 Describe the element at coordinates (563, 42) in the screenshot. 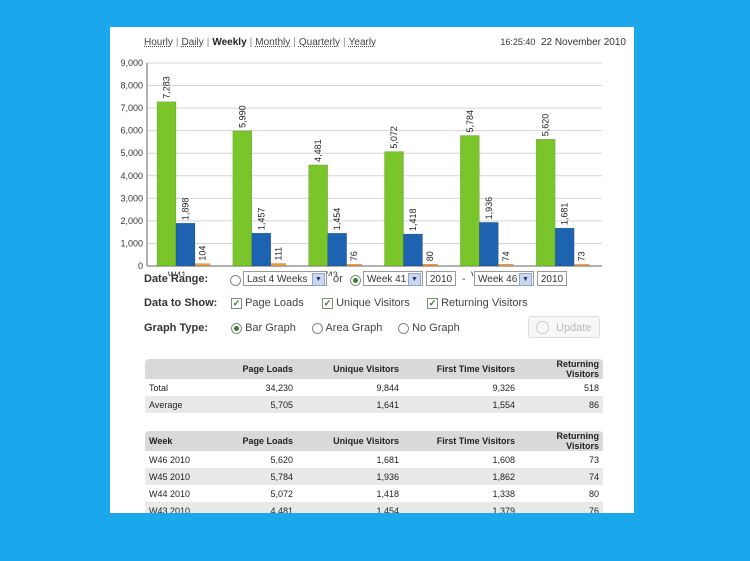

I see `clock: 16:25:40 22 November 2010` at that location.